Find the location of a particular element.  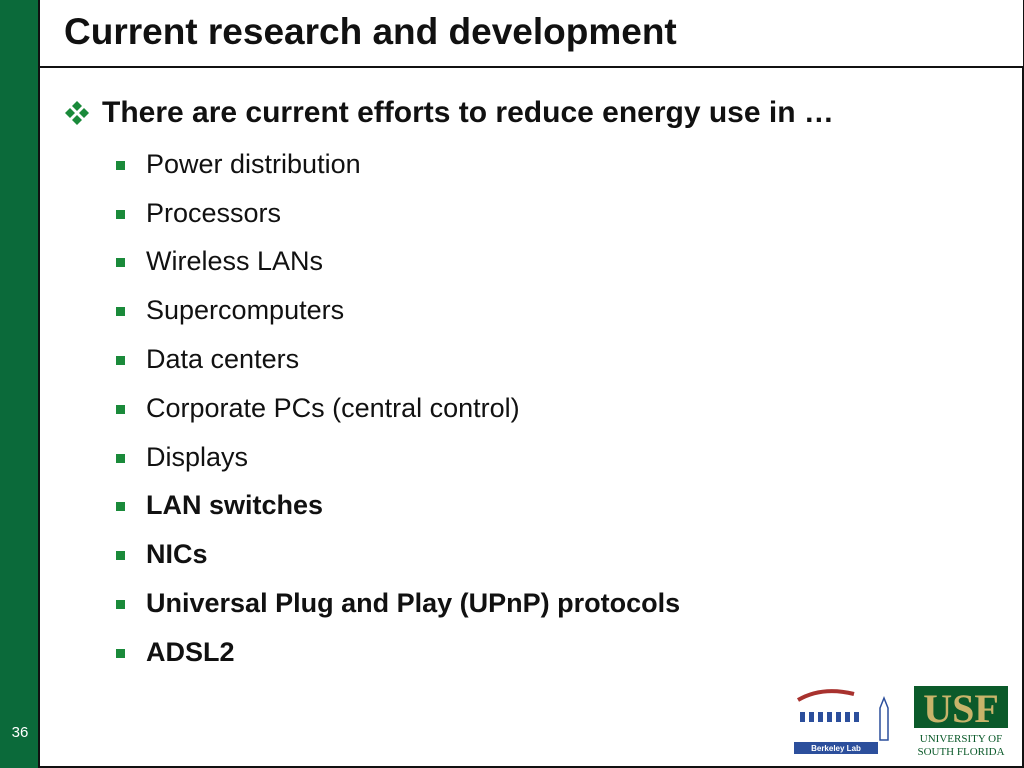

list-item-text: Corporate PCs (central control) is located at coordinates (333, 407).